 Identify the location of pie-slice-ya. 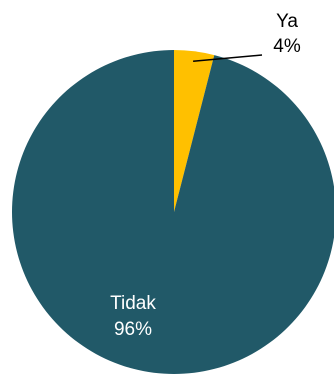
(194, 131).